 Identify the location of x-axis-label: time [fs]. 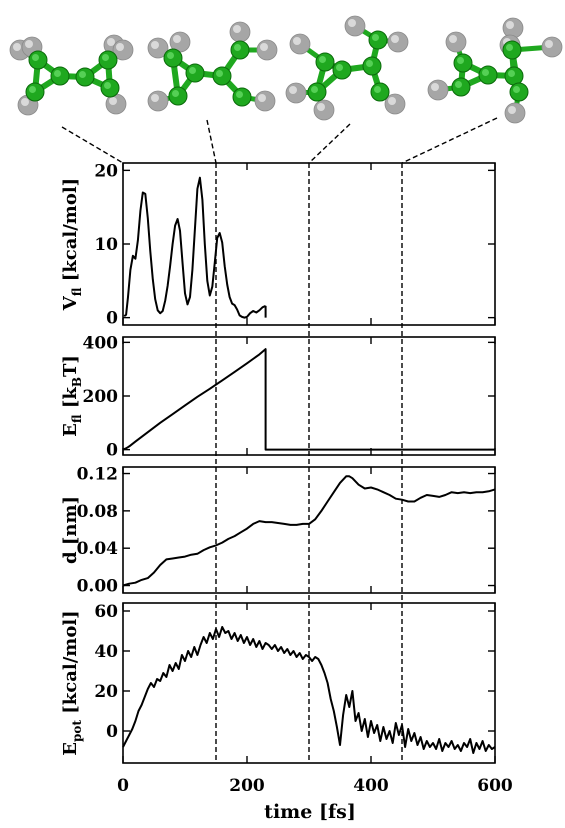
(310, 812).